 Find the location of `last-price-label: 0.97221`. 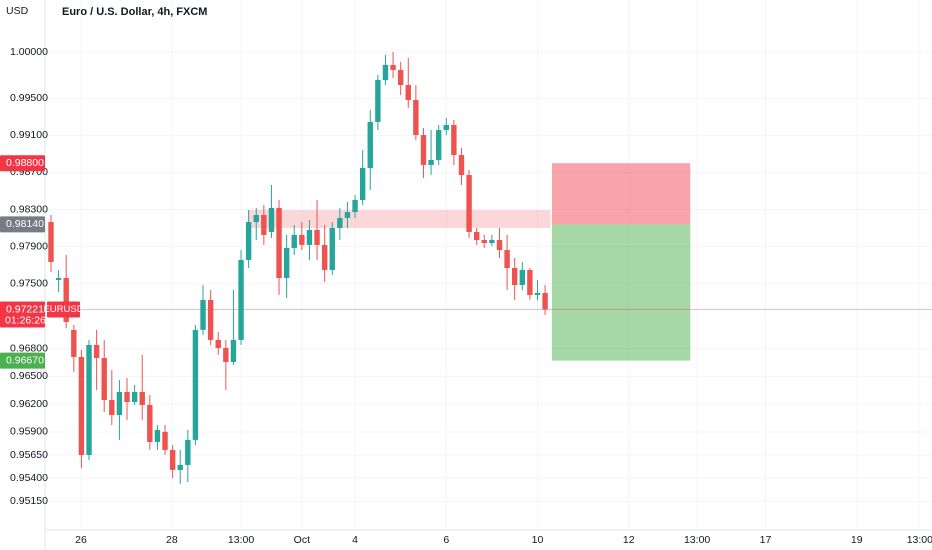

last-price-label: 0.97221 is located at coordinates (25, 309).